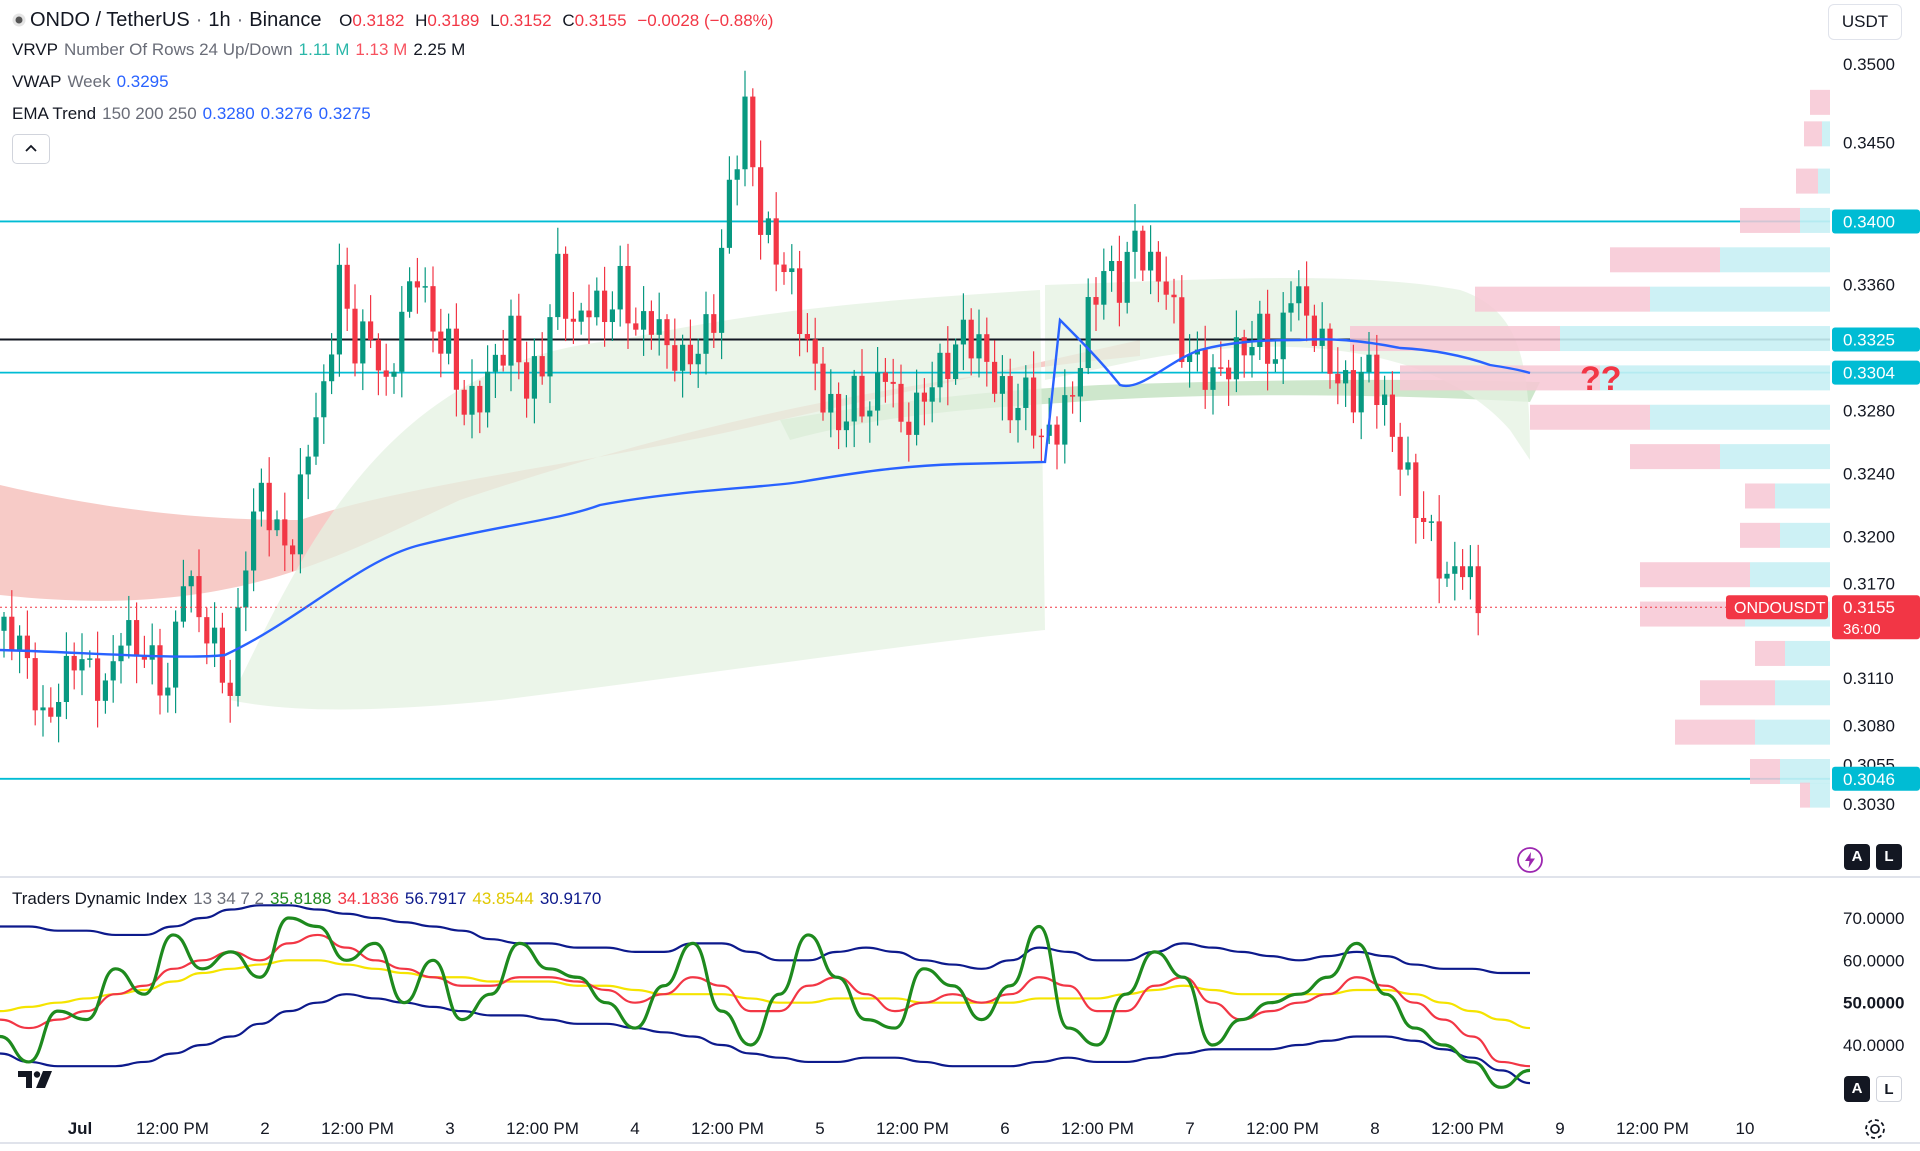  I want to click on interval: 1h, so click(219, 20).